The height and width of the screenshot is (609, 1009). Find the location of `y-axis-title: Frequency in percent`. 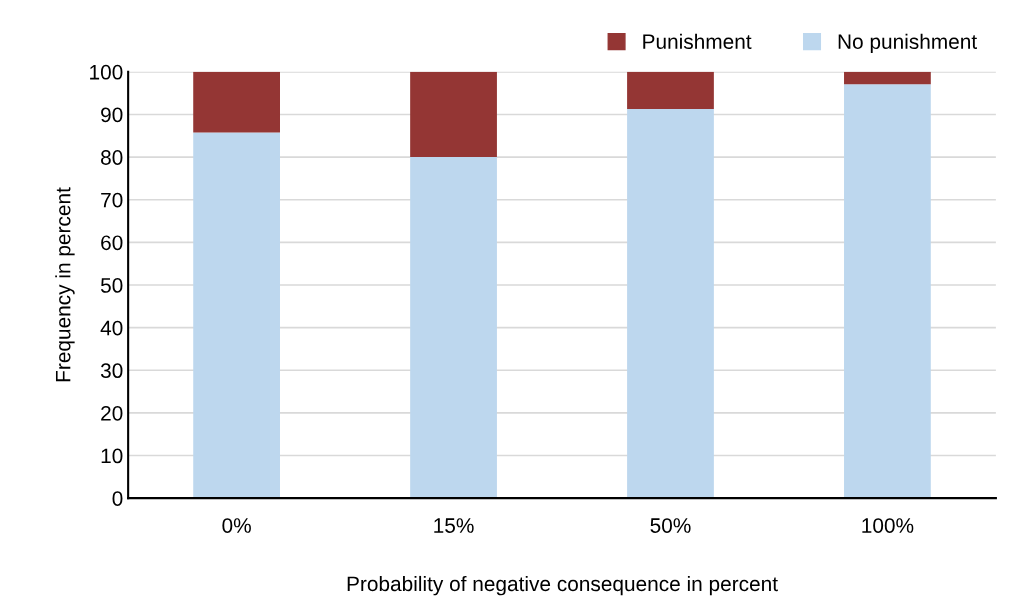

y-axis-title: Frequency in percent is located at coordinates (65, 284).